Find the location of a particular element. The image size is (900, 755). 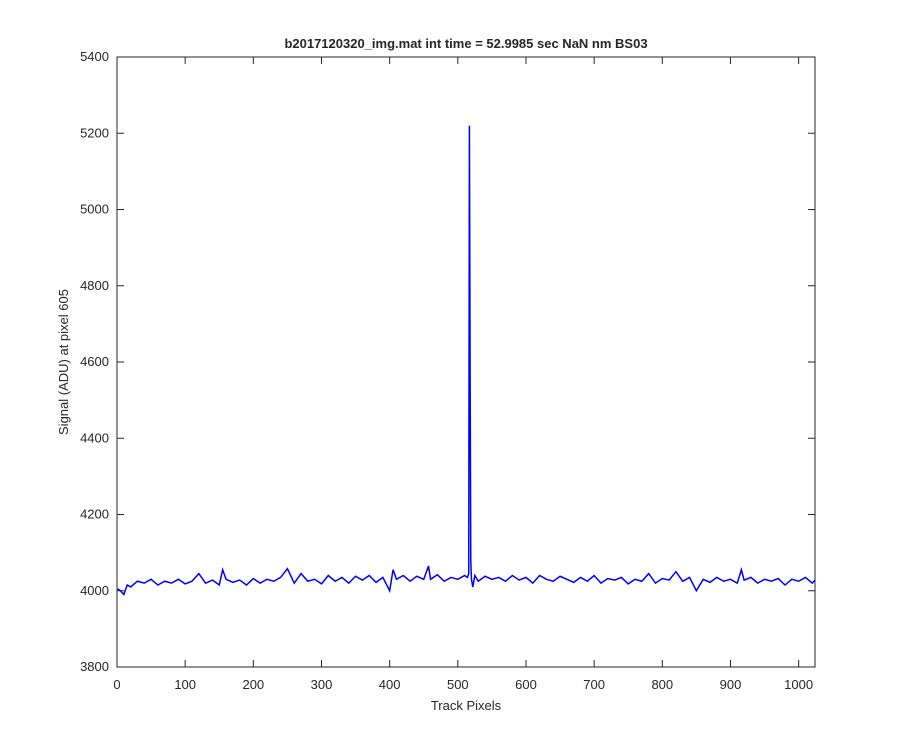

x-axis-label: Track Pixels is located at coordinates (466, 705).